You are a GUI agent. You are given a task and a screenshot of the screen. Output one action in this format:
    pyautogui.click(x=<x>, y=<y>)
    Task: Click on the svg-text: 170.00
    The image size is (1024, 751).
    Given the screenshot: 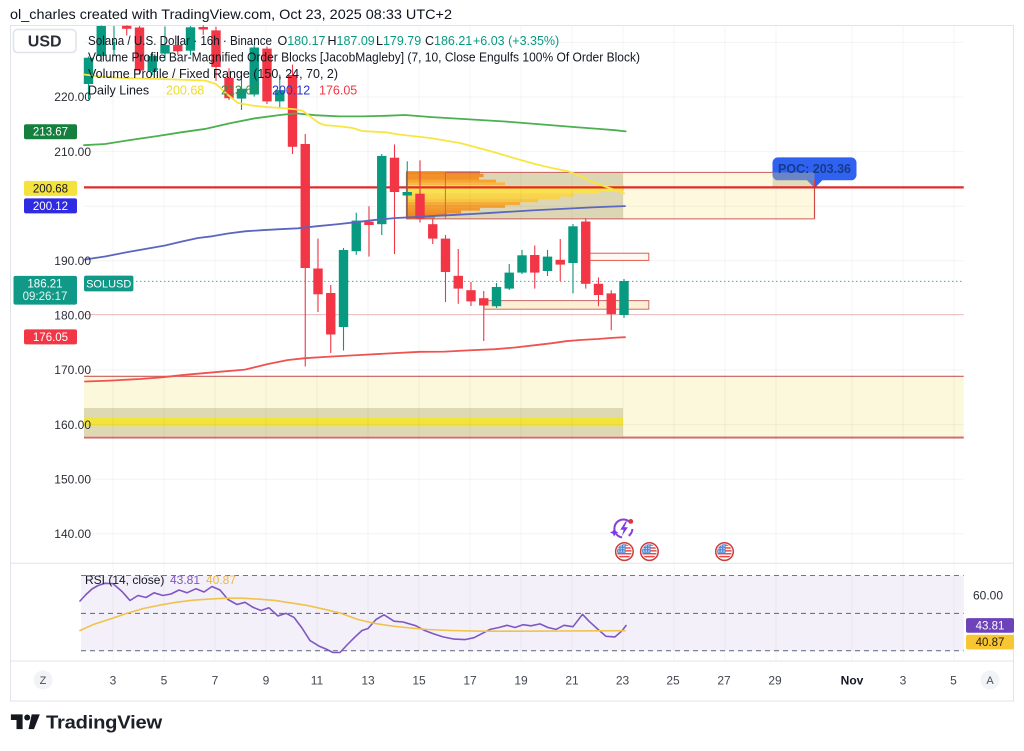 What is the action you would take?
    pyautogui.click(x=72, y=370)
    